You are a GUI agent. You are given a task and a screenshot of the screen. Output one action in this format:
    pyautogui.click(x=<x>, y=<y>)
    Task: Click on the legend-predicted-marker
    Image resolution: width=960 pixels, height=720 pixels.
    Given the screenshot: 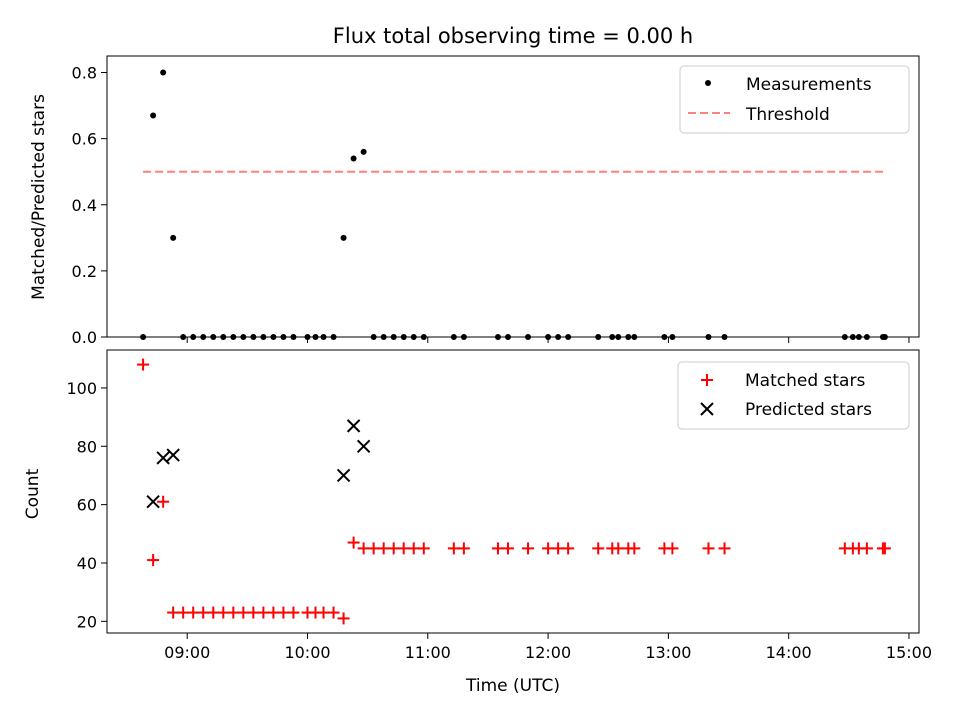 What is the action you would take?
    pyautogui.click(x=707, y=409)
    